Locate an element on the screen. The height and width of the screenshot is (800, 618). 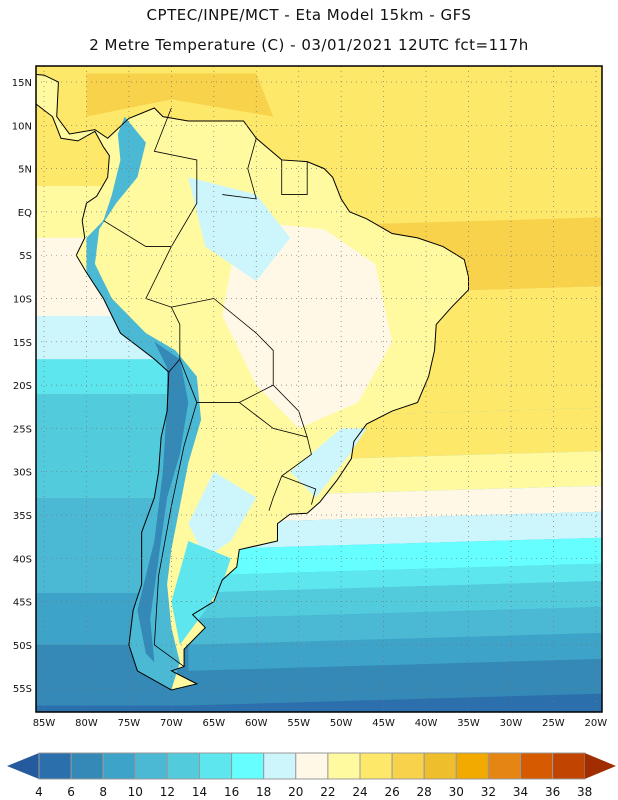
lat-label: 5N is located at coordinates (25, 170).